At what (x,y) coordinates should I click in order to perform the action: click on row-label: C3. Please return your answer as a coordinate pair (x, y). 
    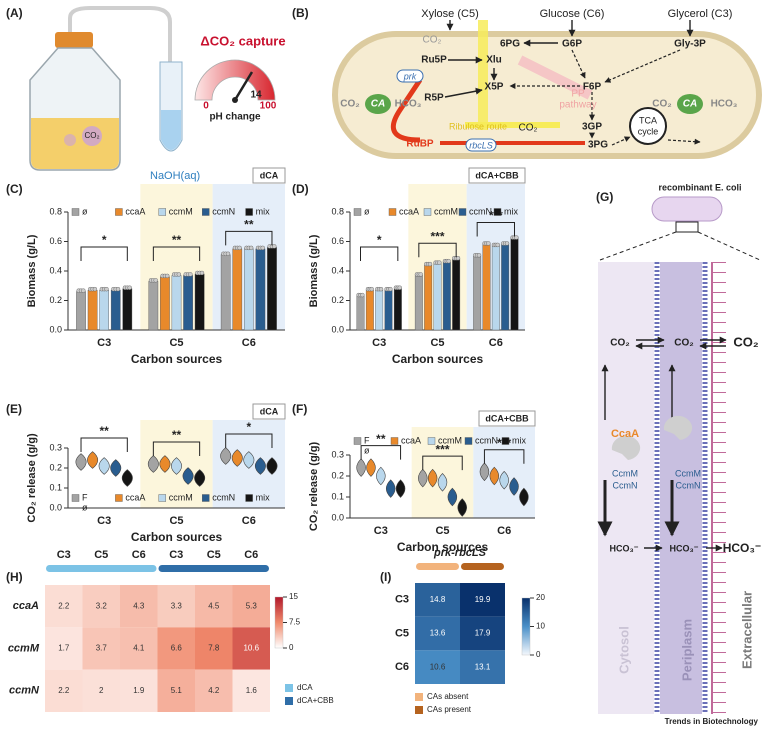
    Looking at the image, I should click on (402, 600).